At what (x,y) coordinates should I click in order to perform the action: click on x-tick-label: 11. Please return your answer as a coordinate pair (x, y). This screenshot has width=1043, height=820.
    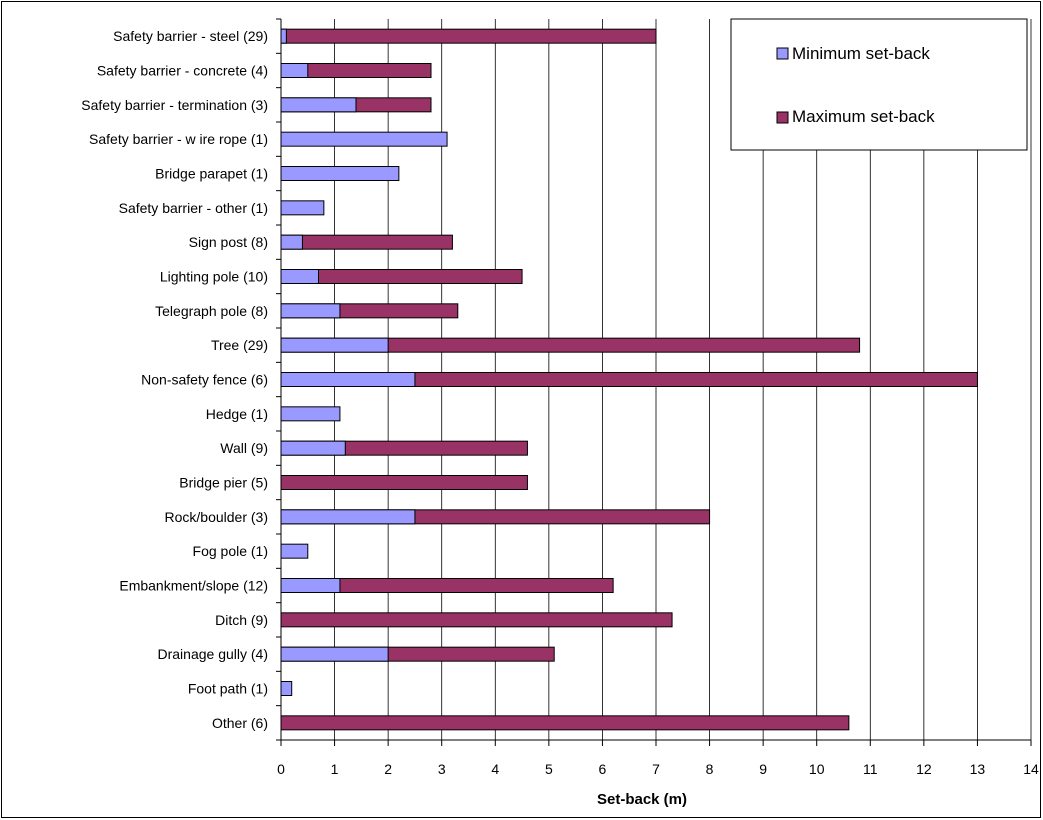
    Looking at the image, I should click on (870, 769).